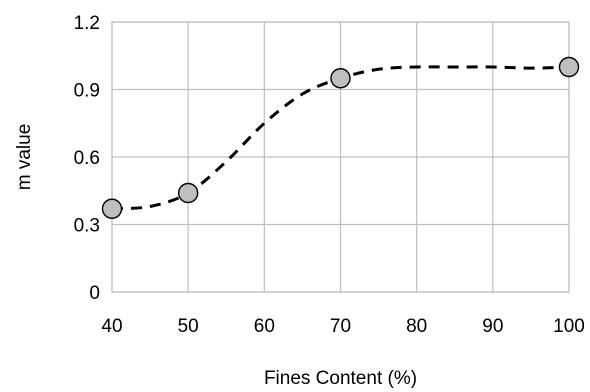  Describe the element at coordinates (340, 378) in the screenshot. I see `x-axis-title: Fines Content (%)` at that location.